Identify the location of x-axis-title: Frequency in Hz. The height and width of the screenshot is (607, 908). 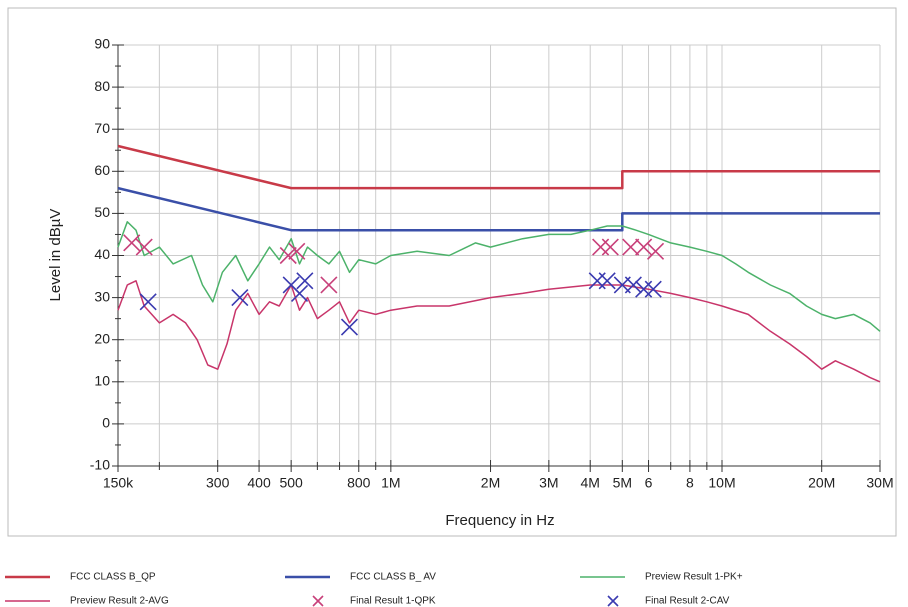
(499, 520).